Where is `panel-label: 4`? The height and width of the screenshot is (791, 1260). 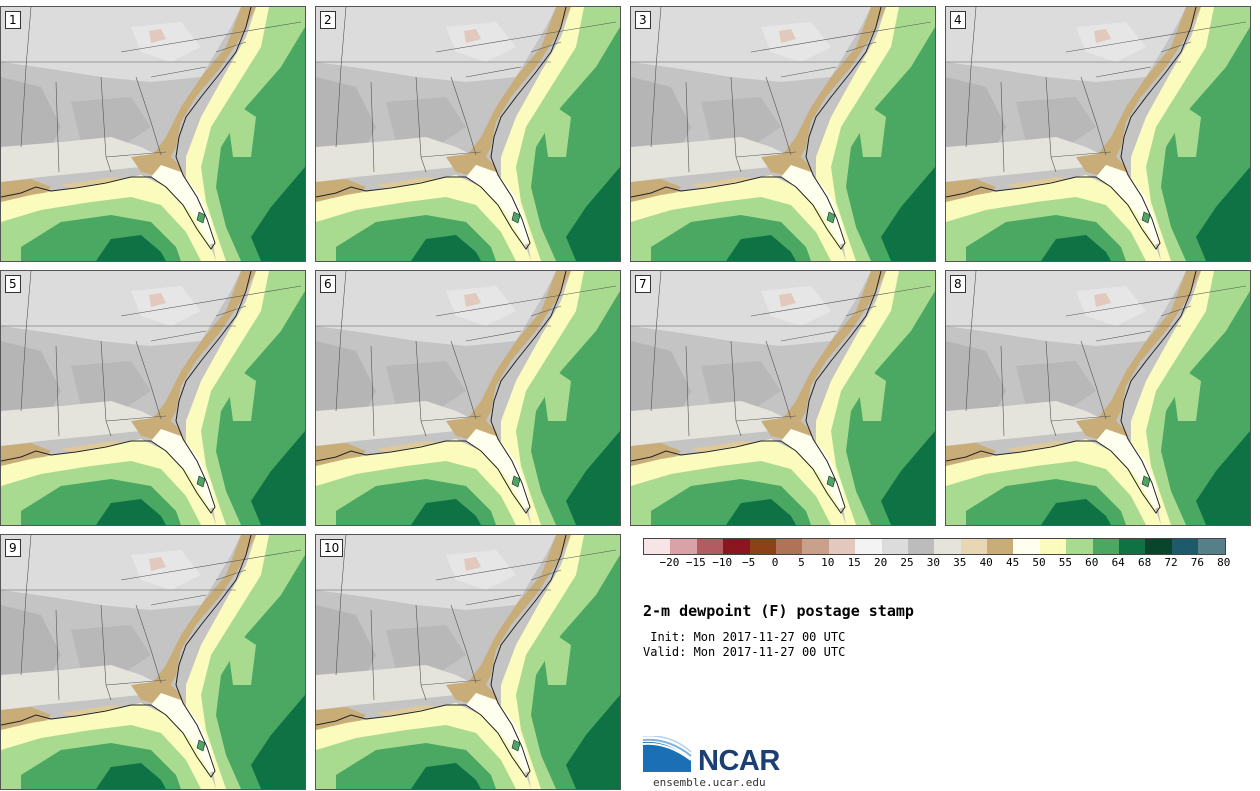
panel-label: 4 is located at coordinates (958, 20).